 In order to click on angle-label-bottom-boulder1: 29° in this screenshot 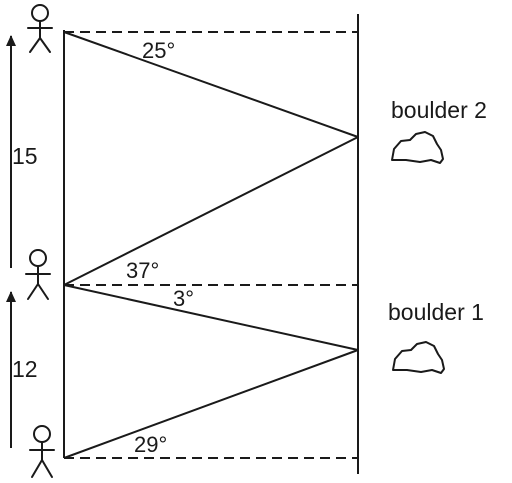, I will do `click(150, 444)`.